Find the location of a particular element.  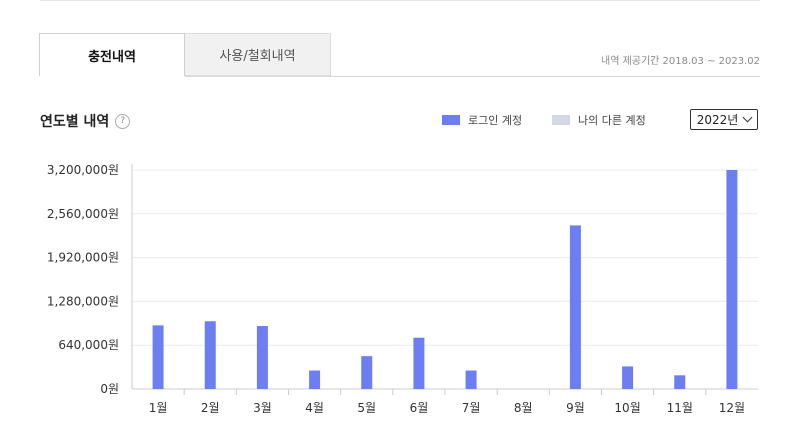

history-period-text: 내역 제공기간 2018.03 ~ 2023.02 is located at coordinates (680, 61).